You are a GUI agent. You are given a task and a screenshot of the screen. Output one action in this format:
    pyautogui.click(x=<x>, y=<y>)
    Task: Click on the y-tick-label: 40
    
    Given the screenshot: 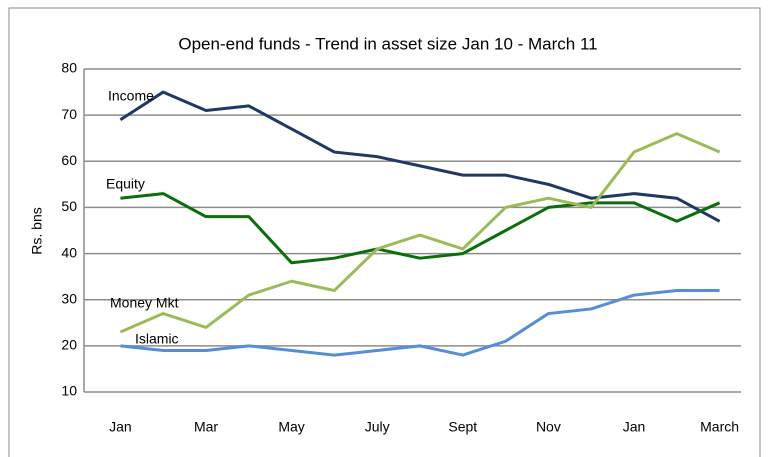 What is the action you would take?
    pyautogui.click(x=69, y=252)
    